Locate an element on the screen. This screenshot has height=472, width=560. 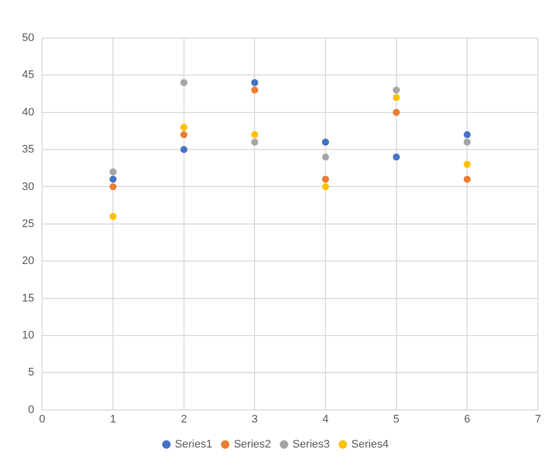
y-tick-label: 45 is located at coordinates (28, 75).